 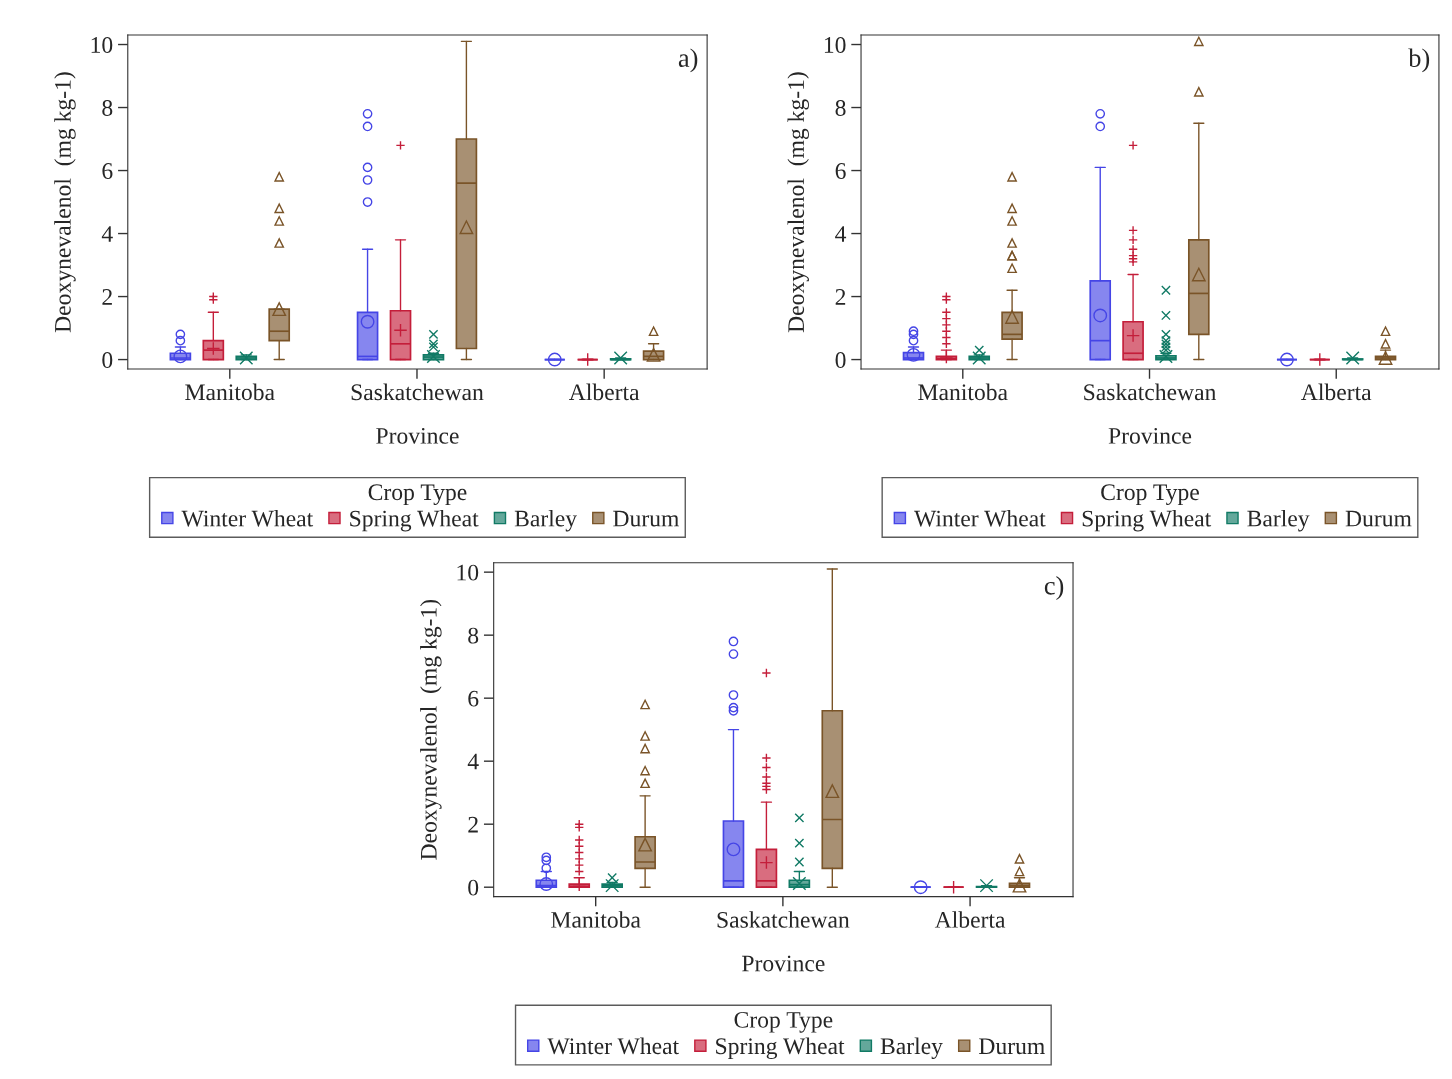 What do you see at coordinates (688, 60) in the screenshot?
I see `annotation: a)` at bounding box center [688, 60].